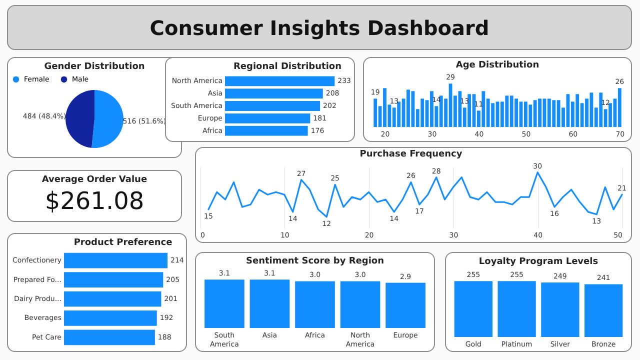  Describe the element at coordinates (287, 67) in the screenshot. I see `chart-title: Regional Distribution` at that location.